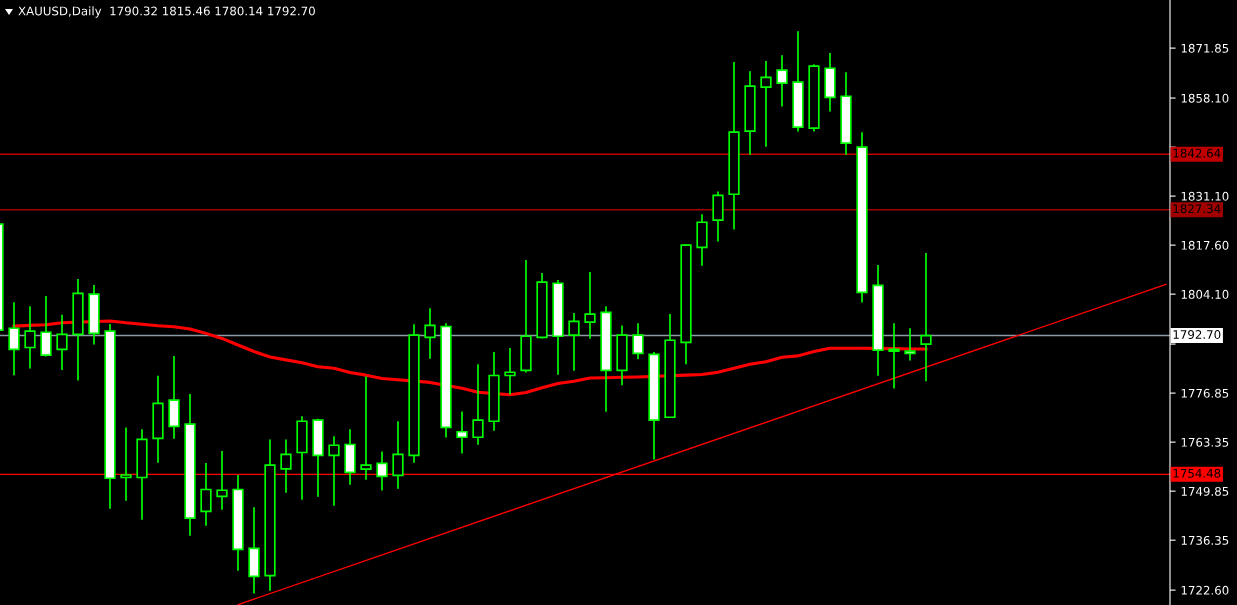  I want to click on ref-line-label: 1792.70, so click(1197, 334).